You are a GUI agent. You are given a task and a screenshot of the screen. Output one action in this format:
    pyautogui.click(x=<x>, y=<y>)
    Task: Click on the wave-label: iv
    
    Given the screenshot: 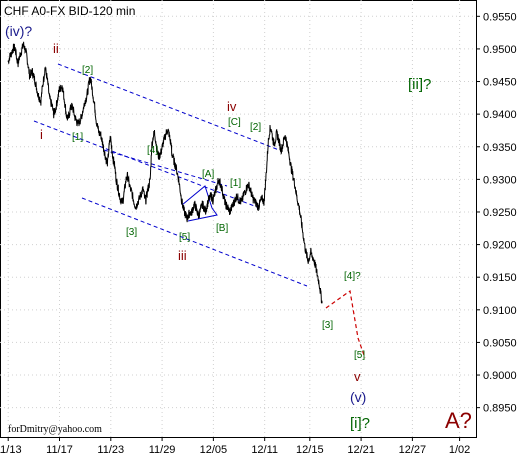 What is the action you would take?
    pyautogui.click(x=232, y=106)
    